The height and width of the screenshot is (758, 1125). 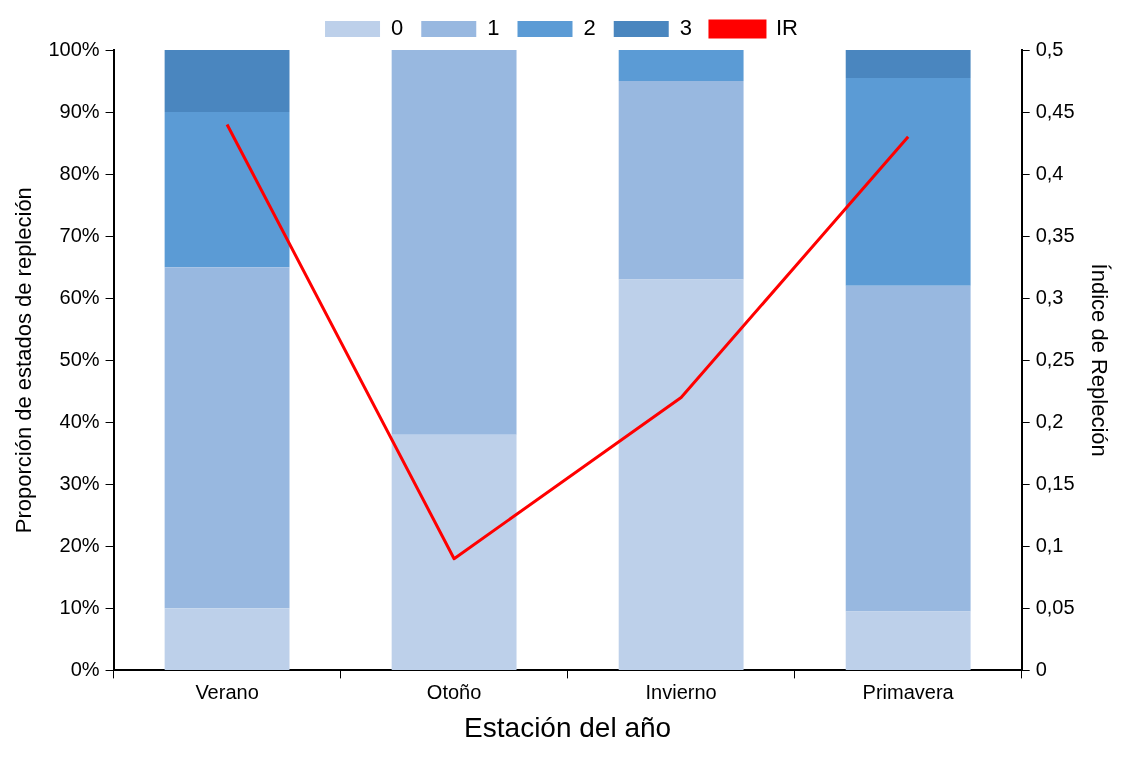 What do you see at coordinates (79, 358) in the screenshot?
I see `y-tick-label: 50%` at bounding box center [79, 358].